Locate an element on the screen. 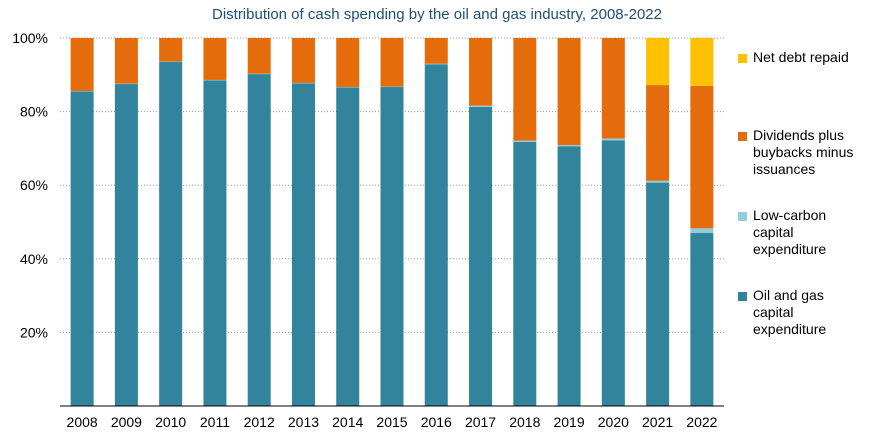 The image size is (874, 438). bar-dividends-plus-buybacks-minus-issuances-2016 is located at coordinates (436, 51).